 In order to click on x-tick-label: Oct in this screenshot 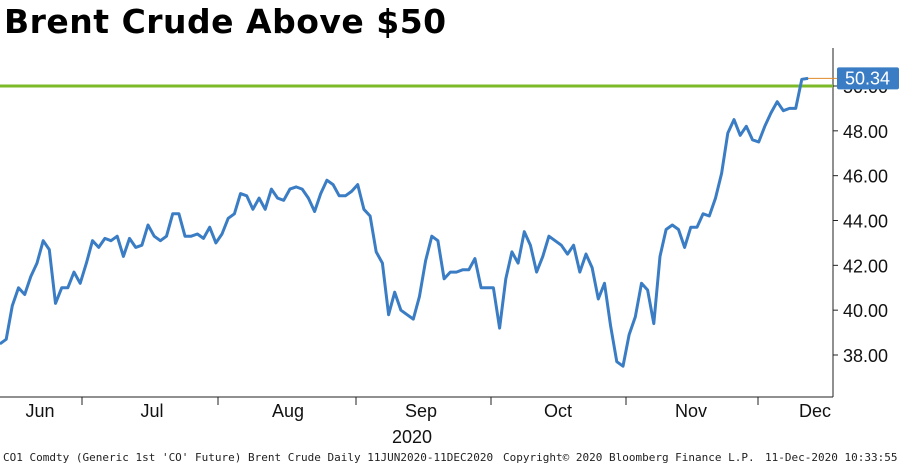, I will do `click(558, 411)`.